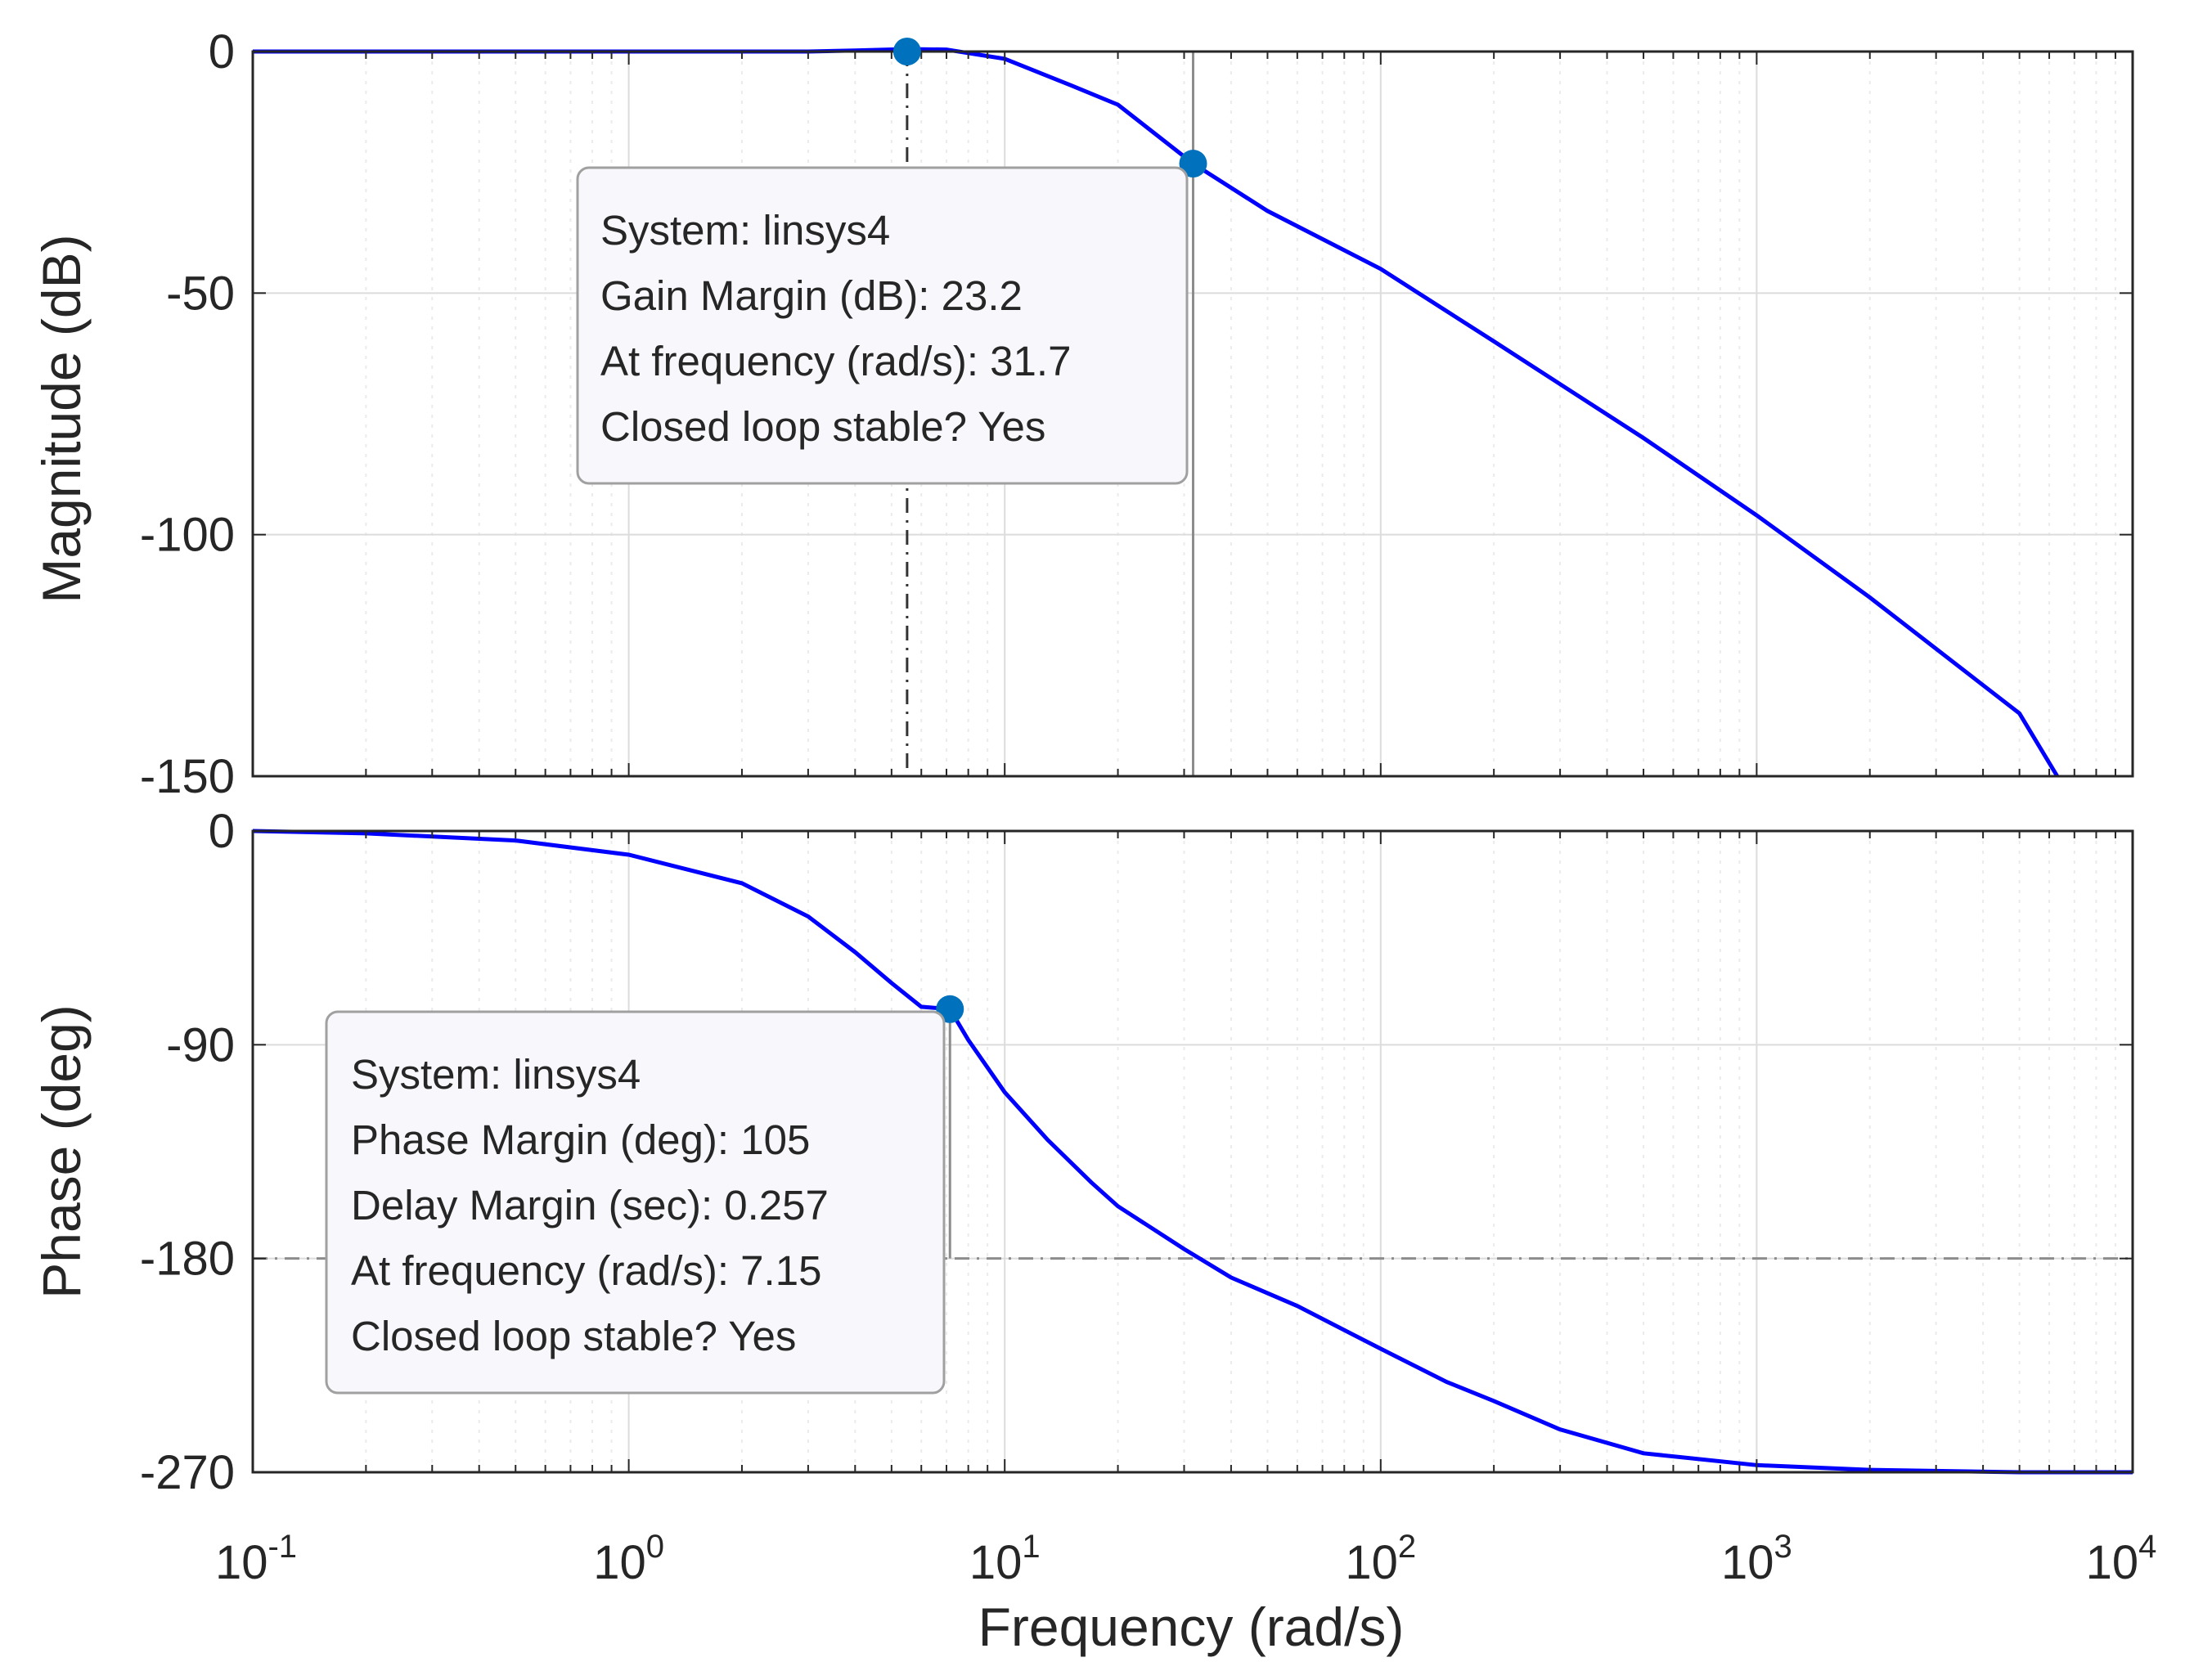 This screenshot has height=1680, width=2194. Describe the element at coordinates (1380, 1559) in the screenshot. I see `x-tick-label: 10²` at that location.